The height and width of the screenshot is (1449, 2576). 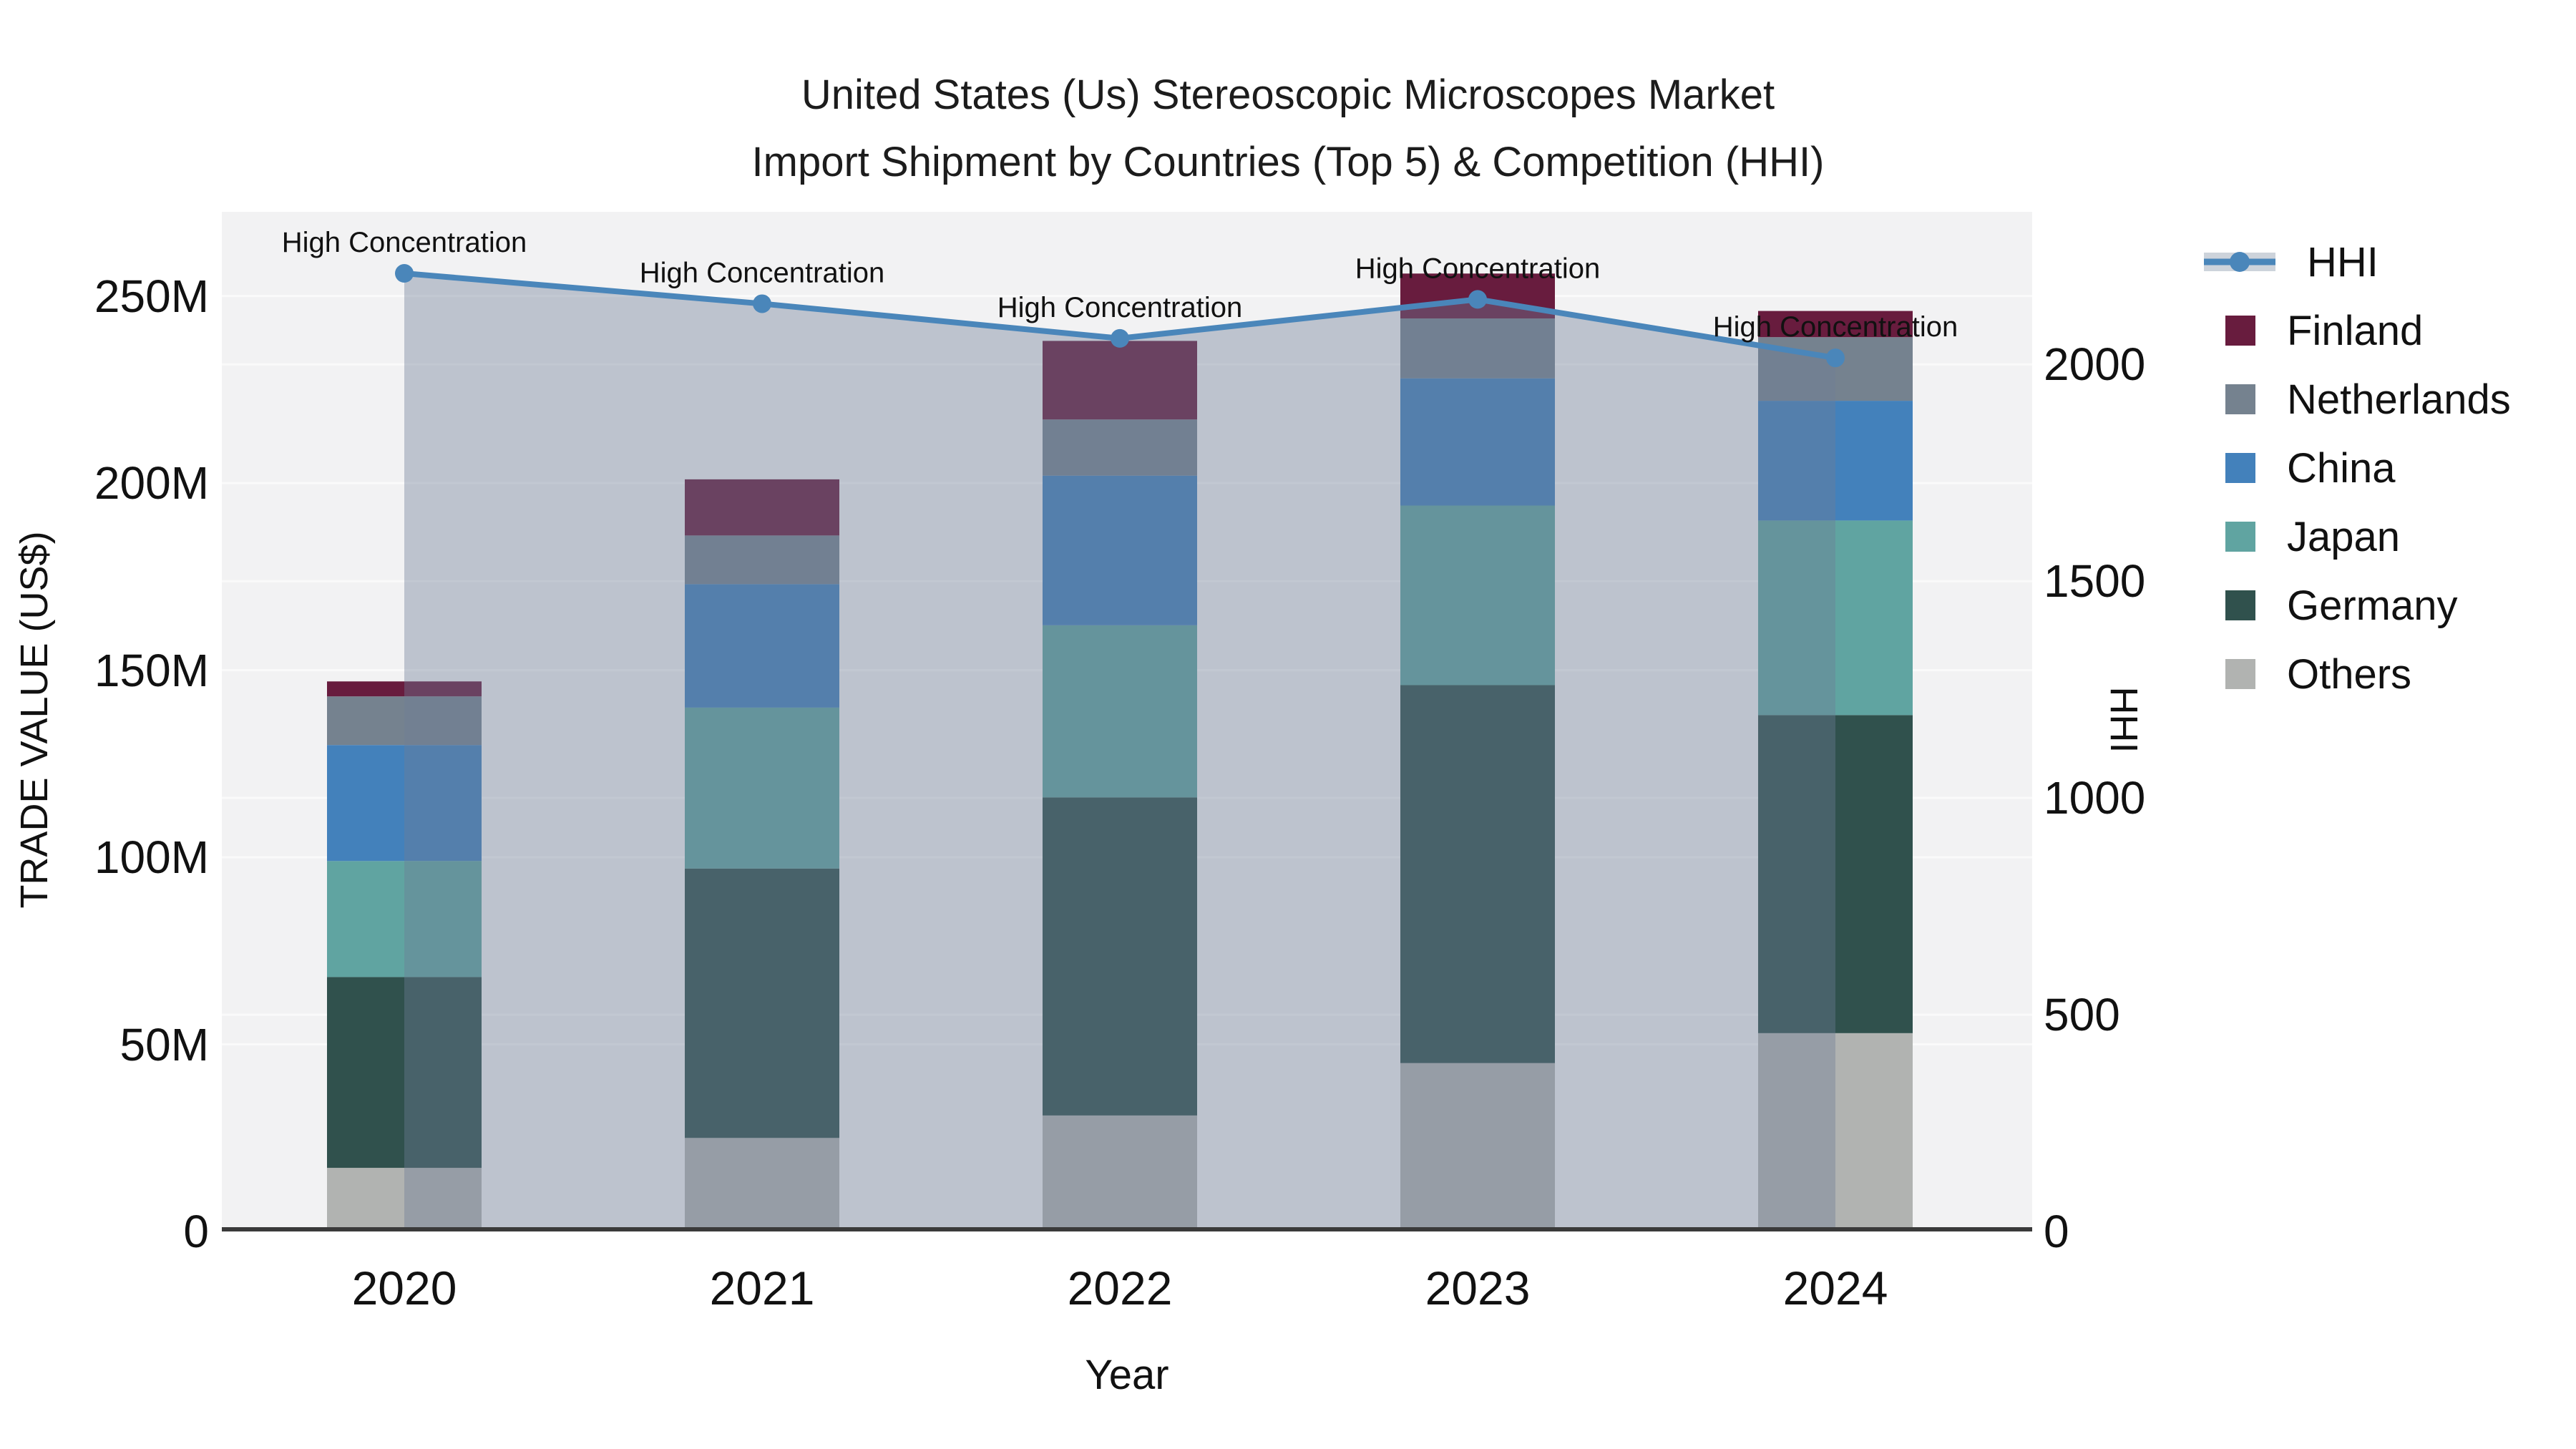 I want to click on legend-item-netherlands: Netherlands, so click(x=2390, y=399).